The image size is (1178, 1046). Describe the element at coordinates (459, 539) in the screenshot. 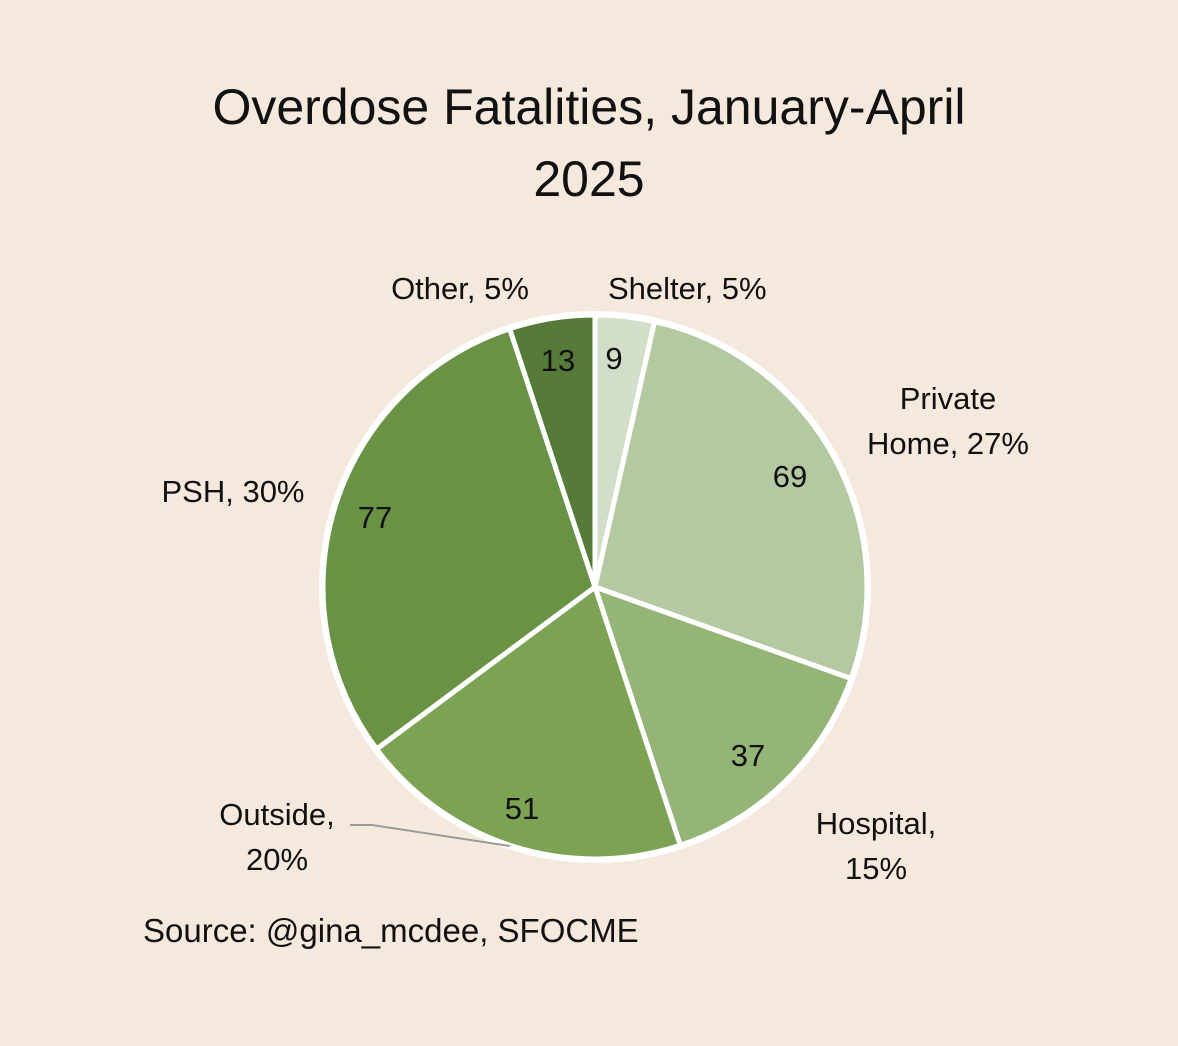

I see `pie-slice-psh` at that location.